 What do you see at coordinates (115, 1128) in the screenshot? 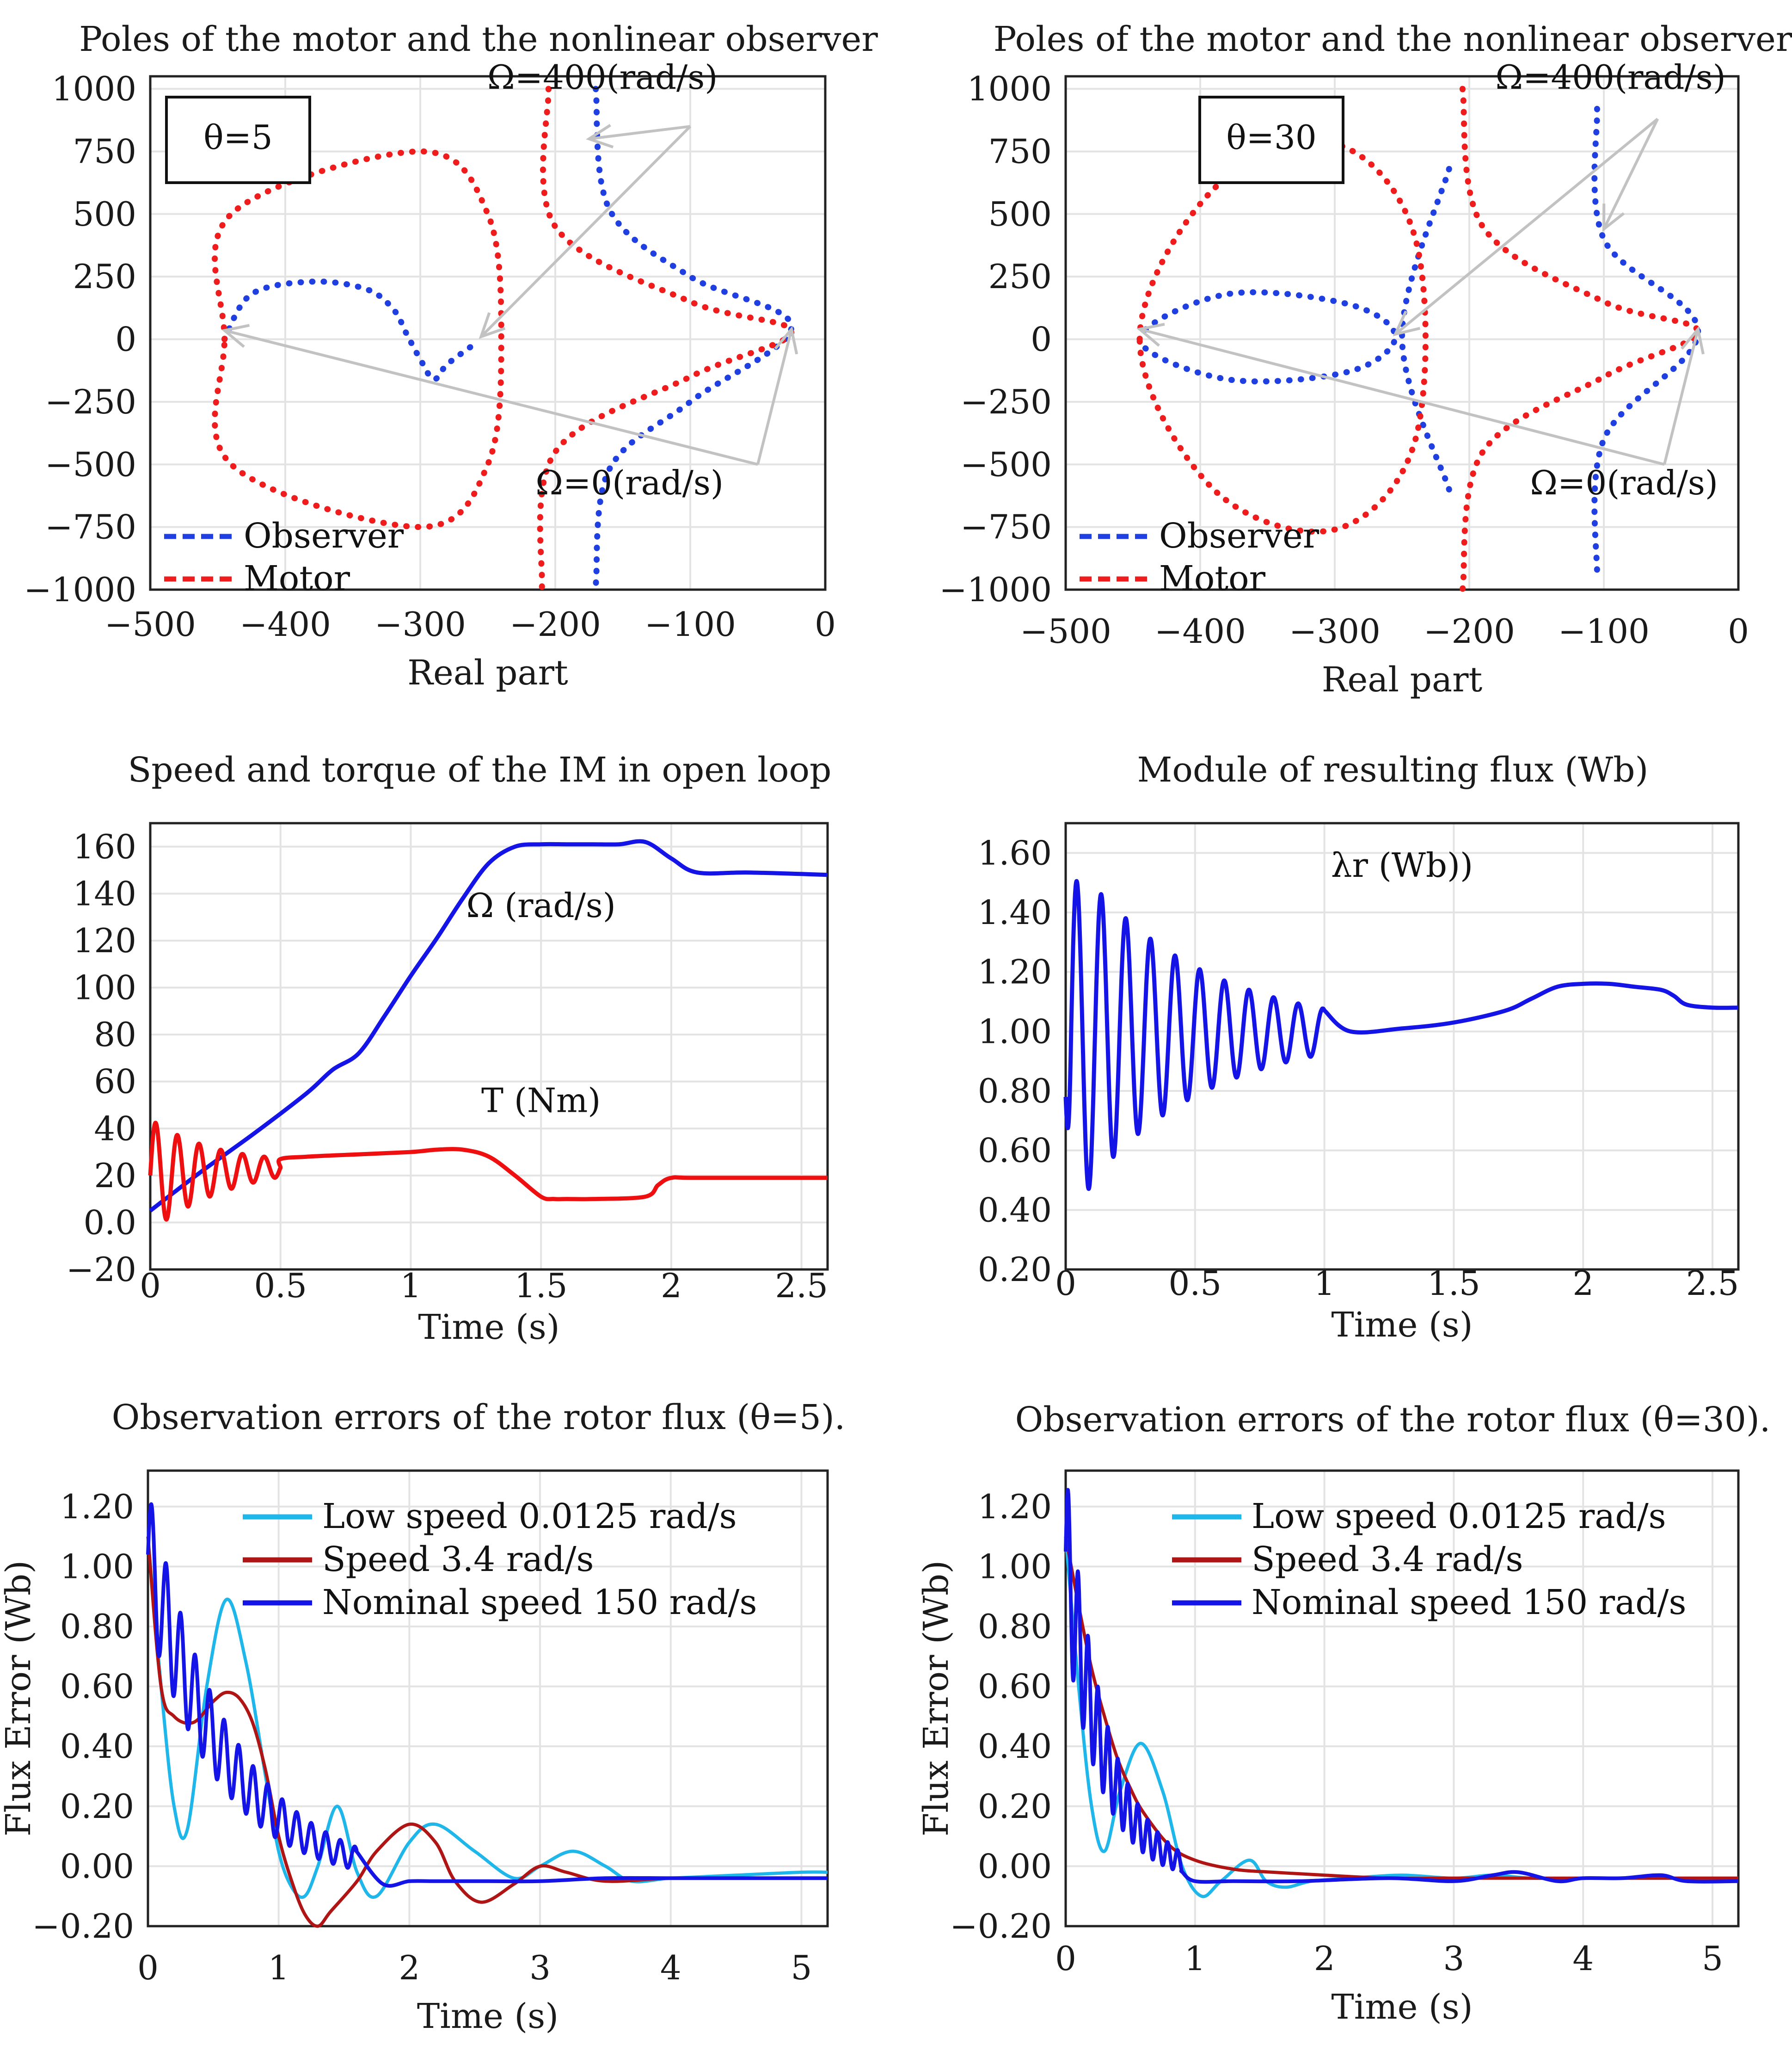
I see `y-tick-label: 40` at bounding box center [115, 1128].